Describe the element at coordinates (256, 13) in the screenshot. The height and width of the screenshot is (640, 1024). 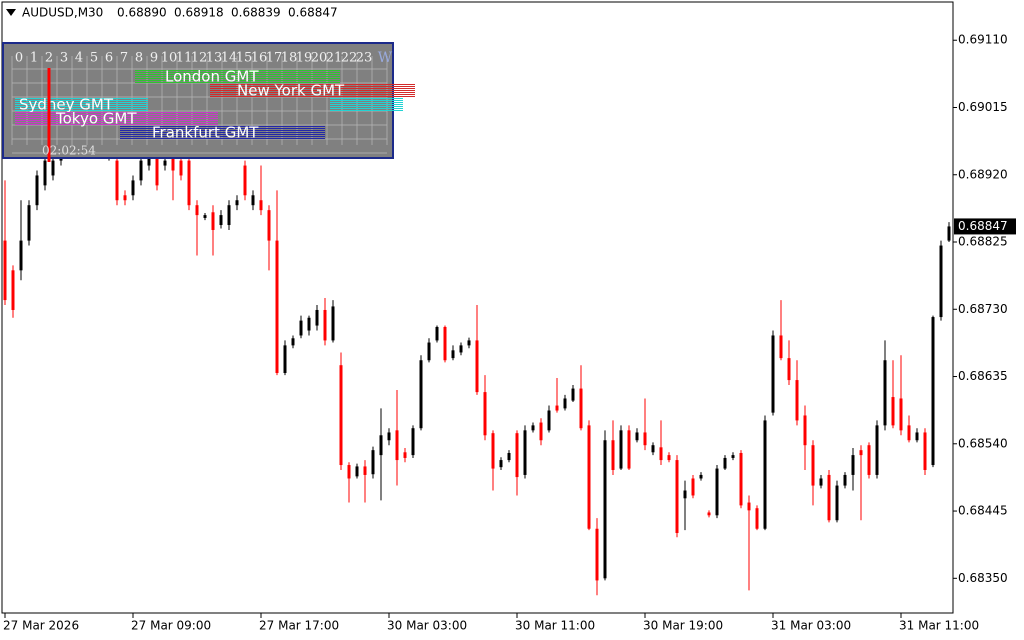
I see `header-value: 0.68839` at that location.